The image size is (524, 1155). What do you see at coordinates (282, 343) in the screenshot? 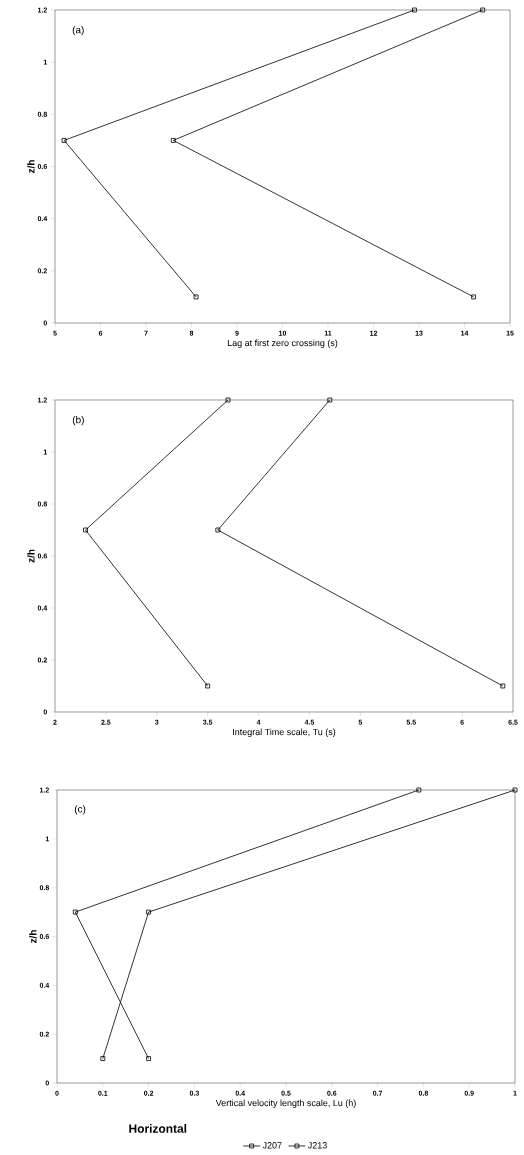
I see `x-axis-title: Lag at first zero crossing (s)` at bounding box center [282, 343].